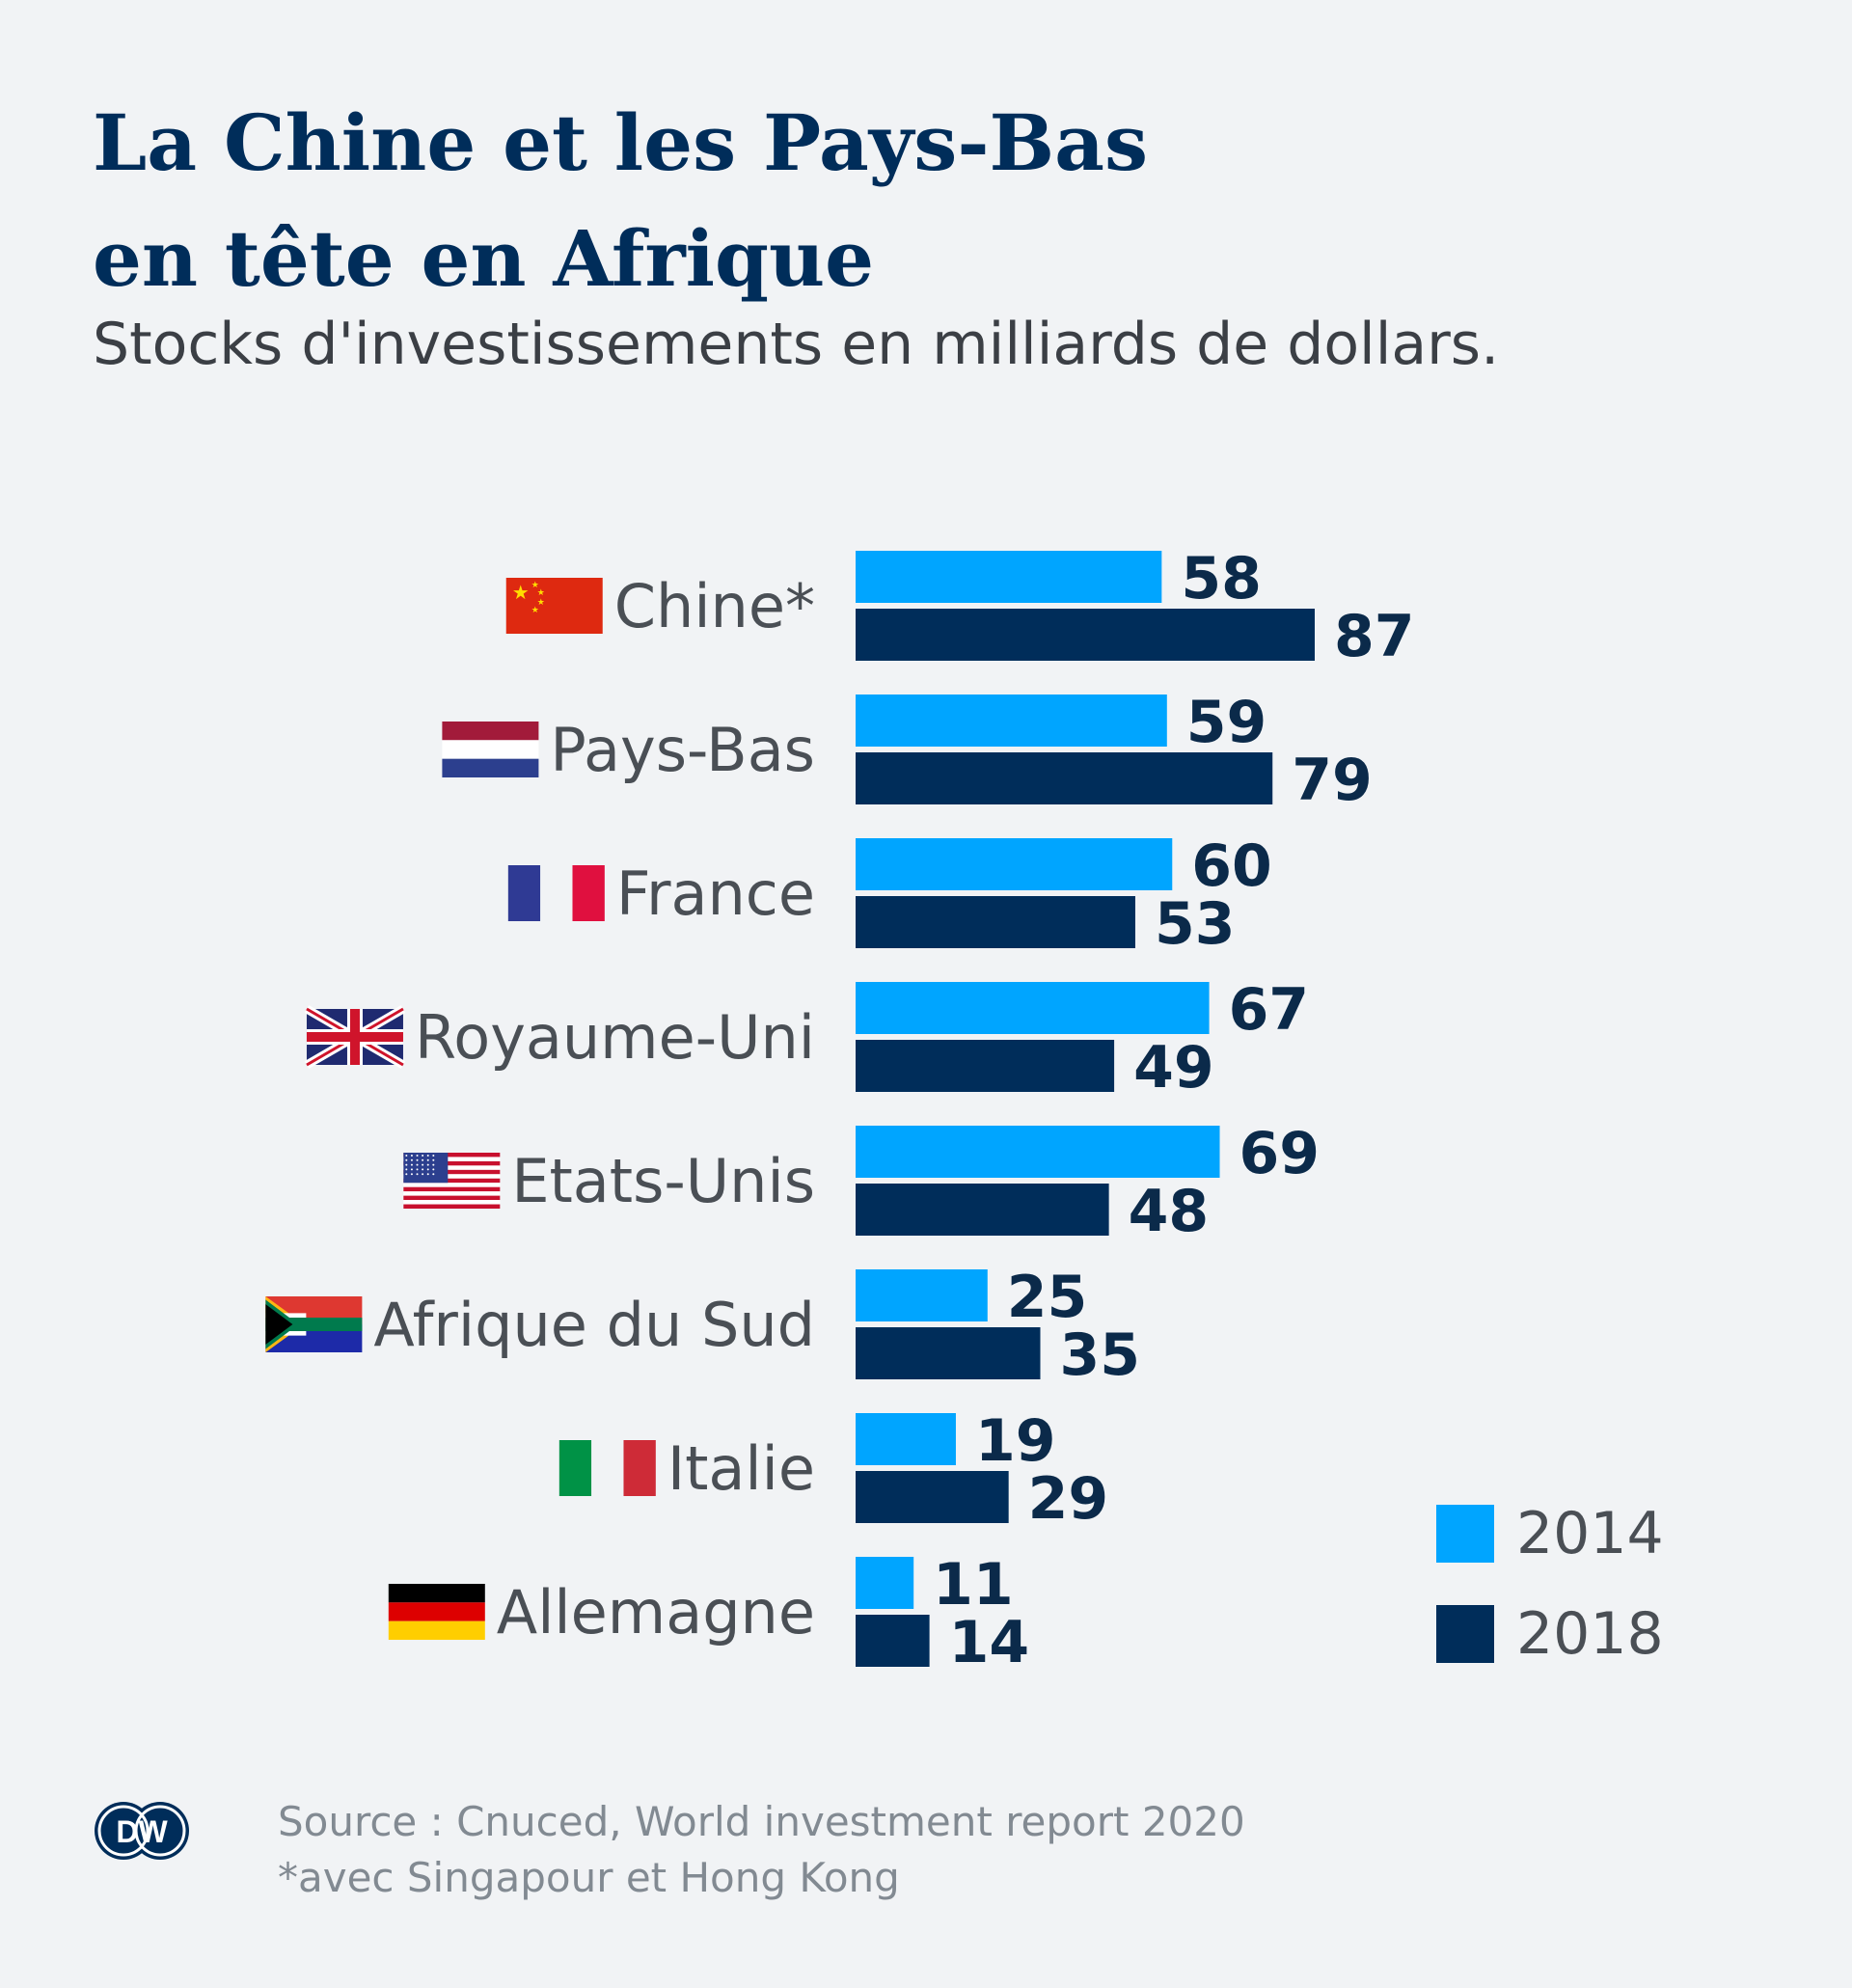 The image size is (1852, 1988). I want to click on legend-swatch-2014, so click(1465, 1534).